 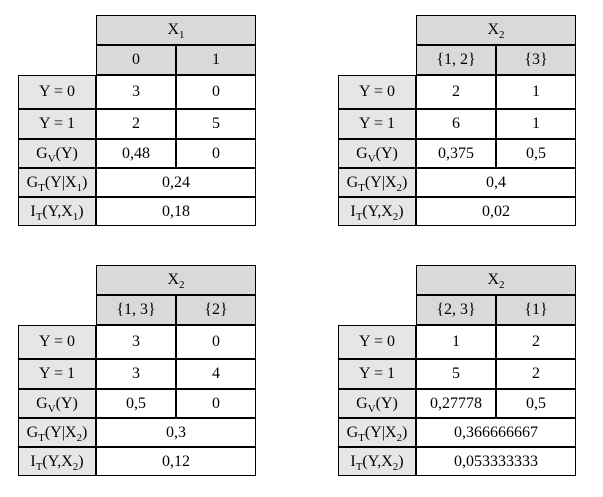 What do you see at coordinates (216, 124) in the screenshot?
I see `value-cell: 5` at bounding box center [216, 124].